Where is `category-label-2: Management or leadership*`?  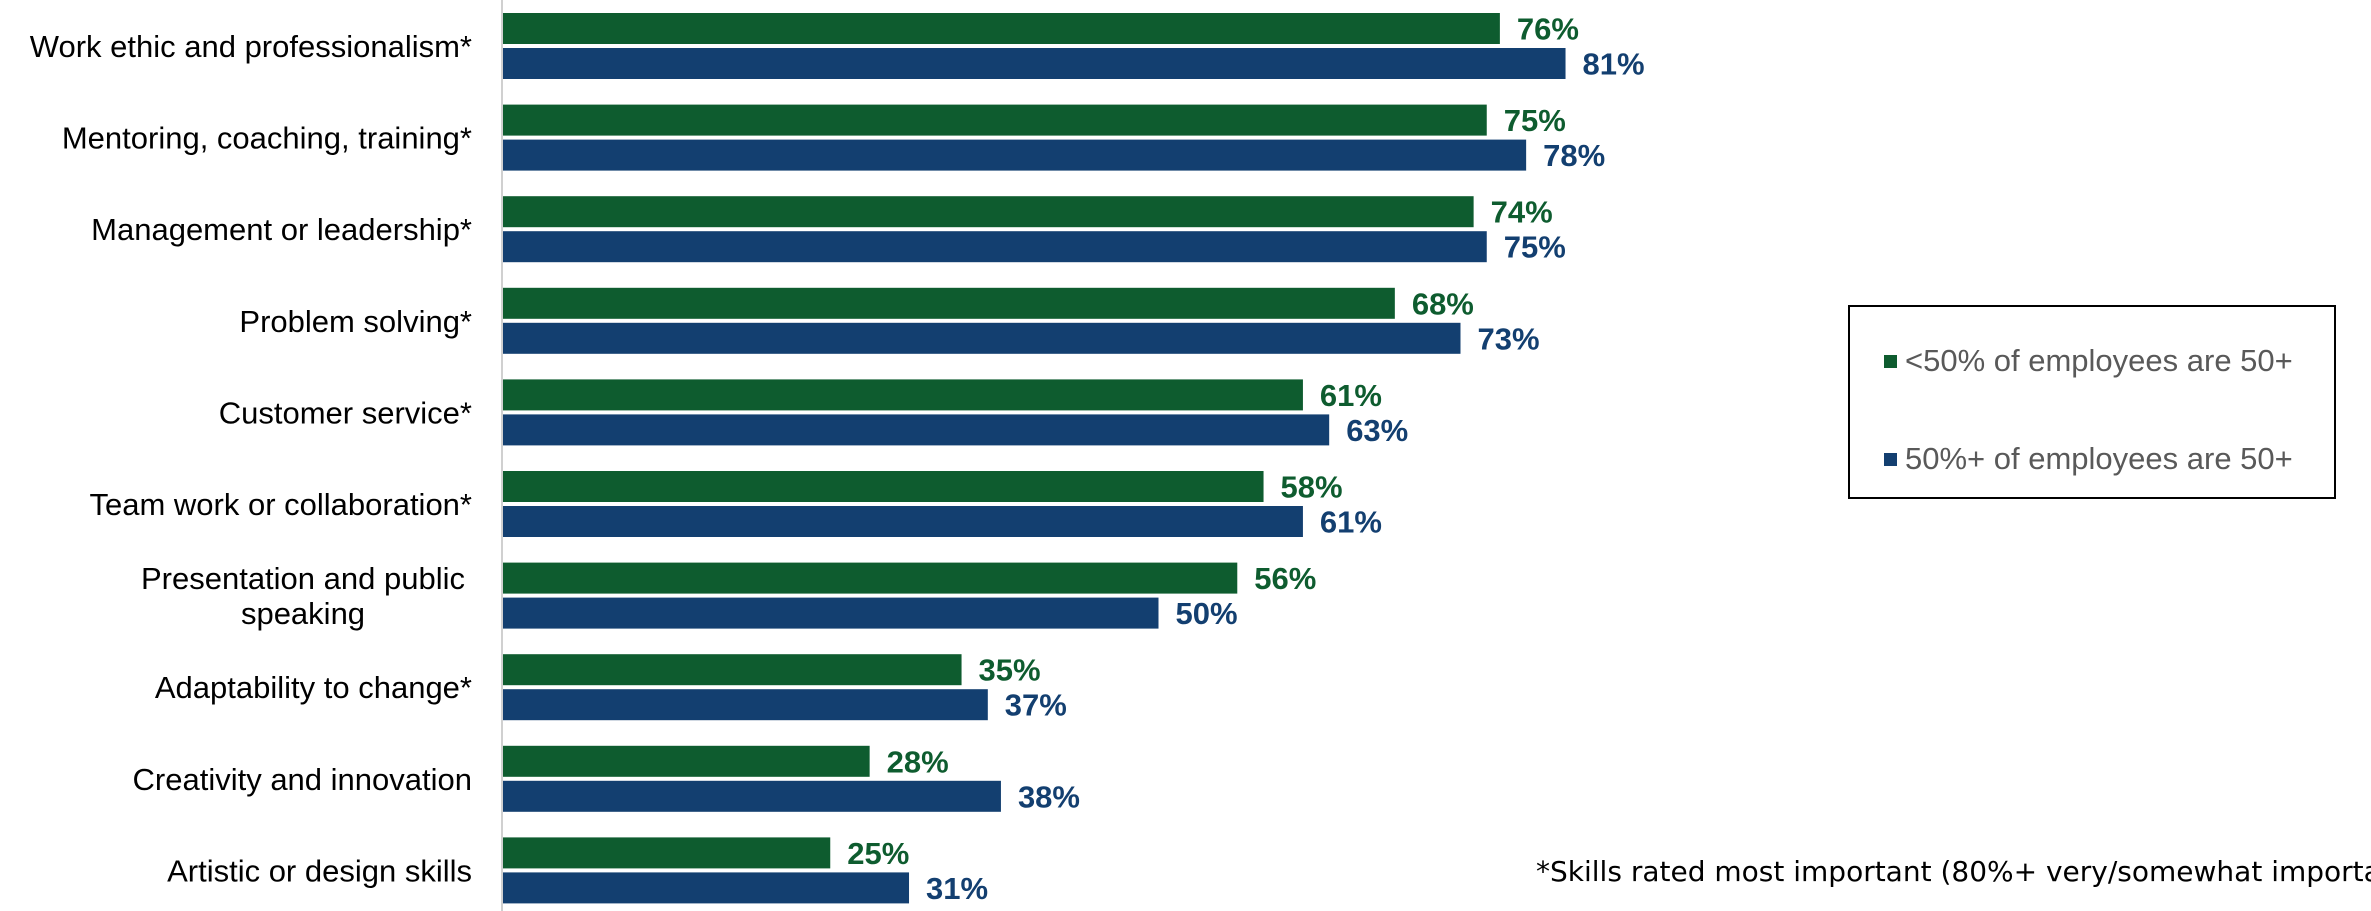 category-label-2: Management or leadership* is located at coordinates (281, 229).